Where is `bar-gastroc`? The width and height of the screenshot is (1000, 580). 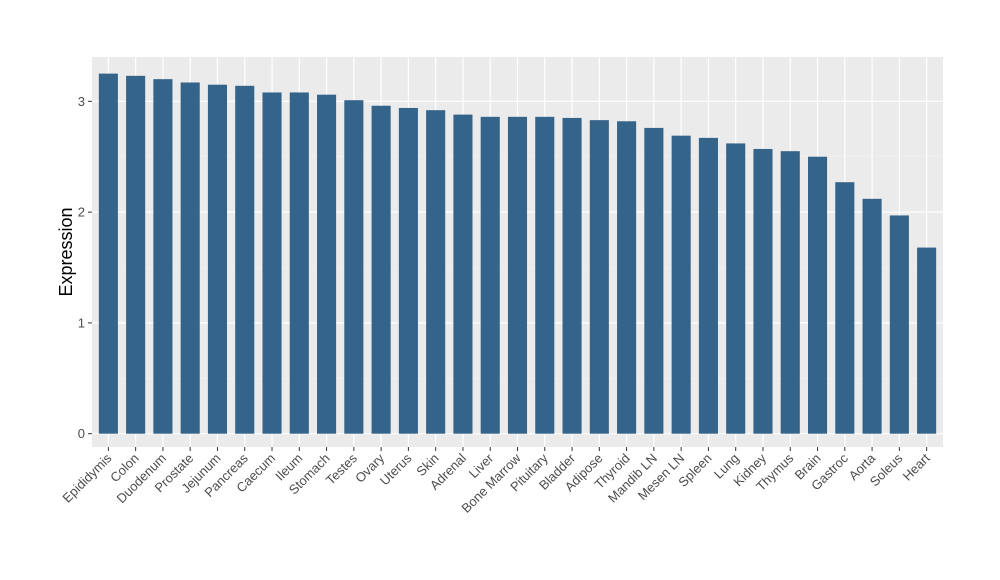
bar-gastroc is located at coordinates (845, 308).